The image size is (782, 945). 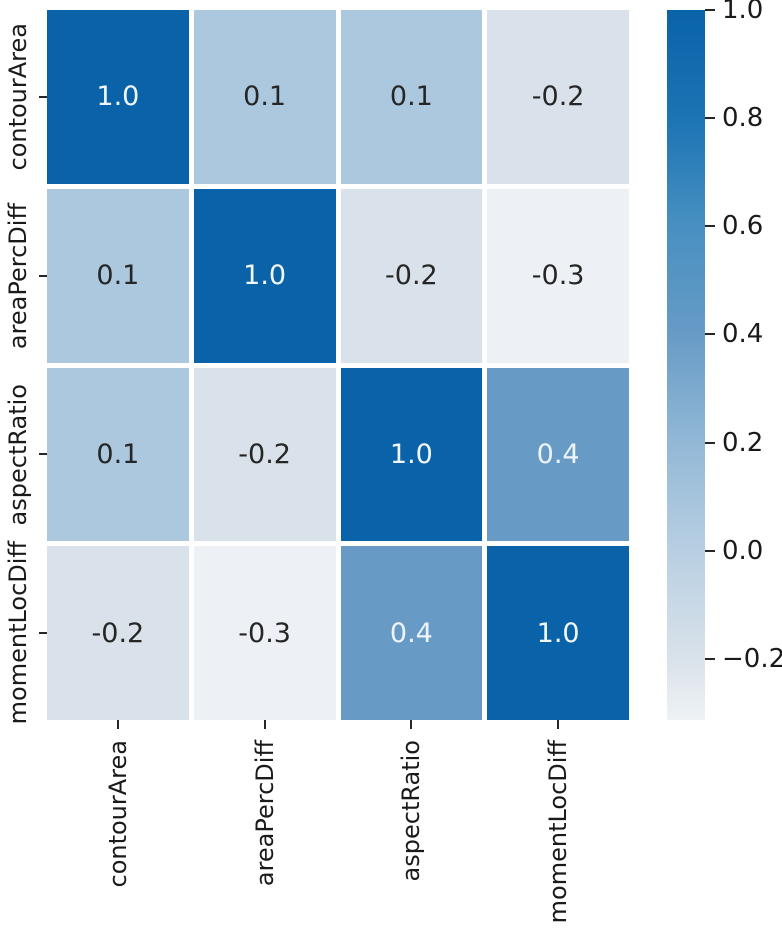 What do you see at coordinates (117, 814) in the screenshot?
I see `x-tick-label-text: contourArea` at bounding box center [117, 814].